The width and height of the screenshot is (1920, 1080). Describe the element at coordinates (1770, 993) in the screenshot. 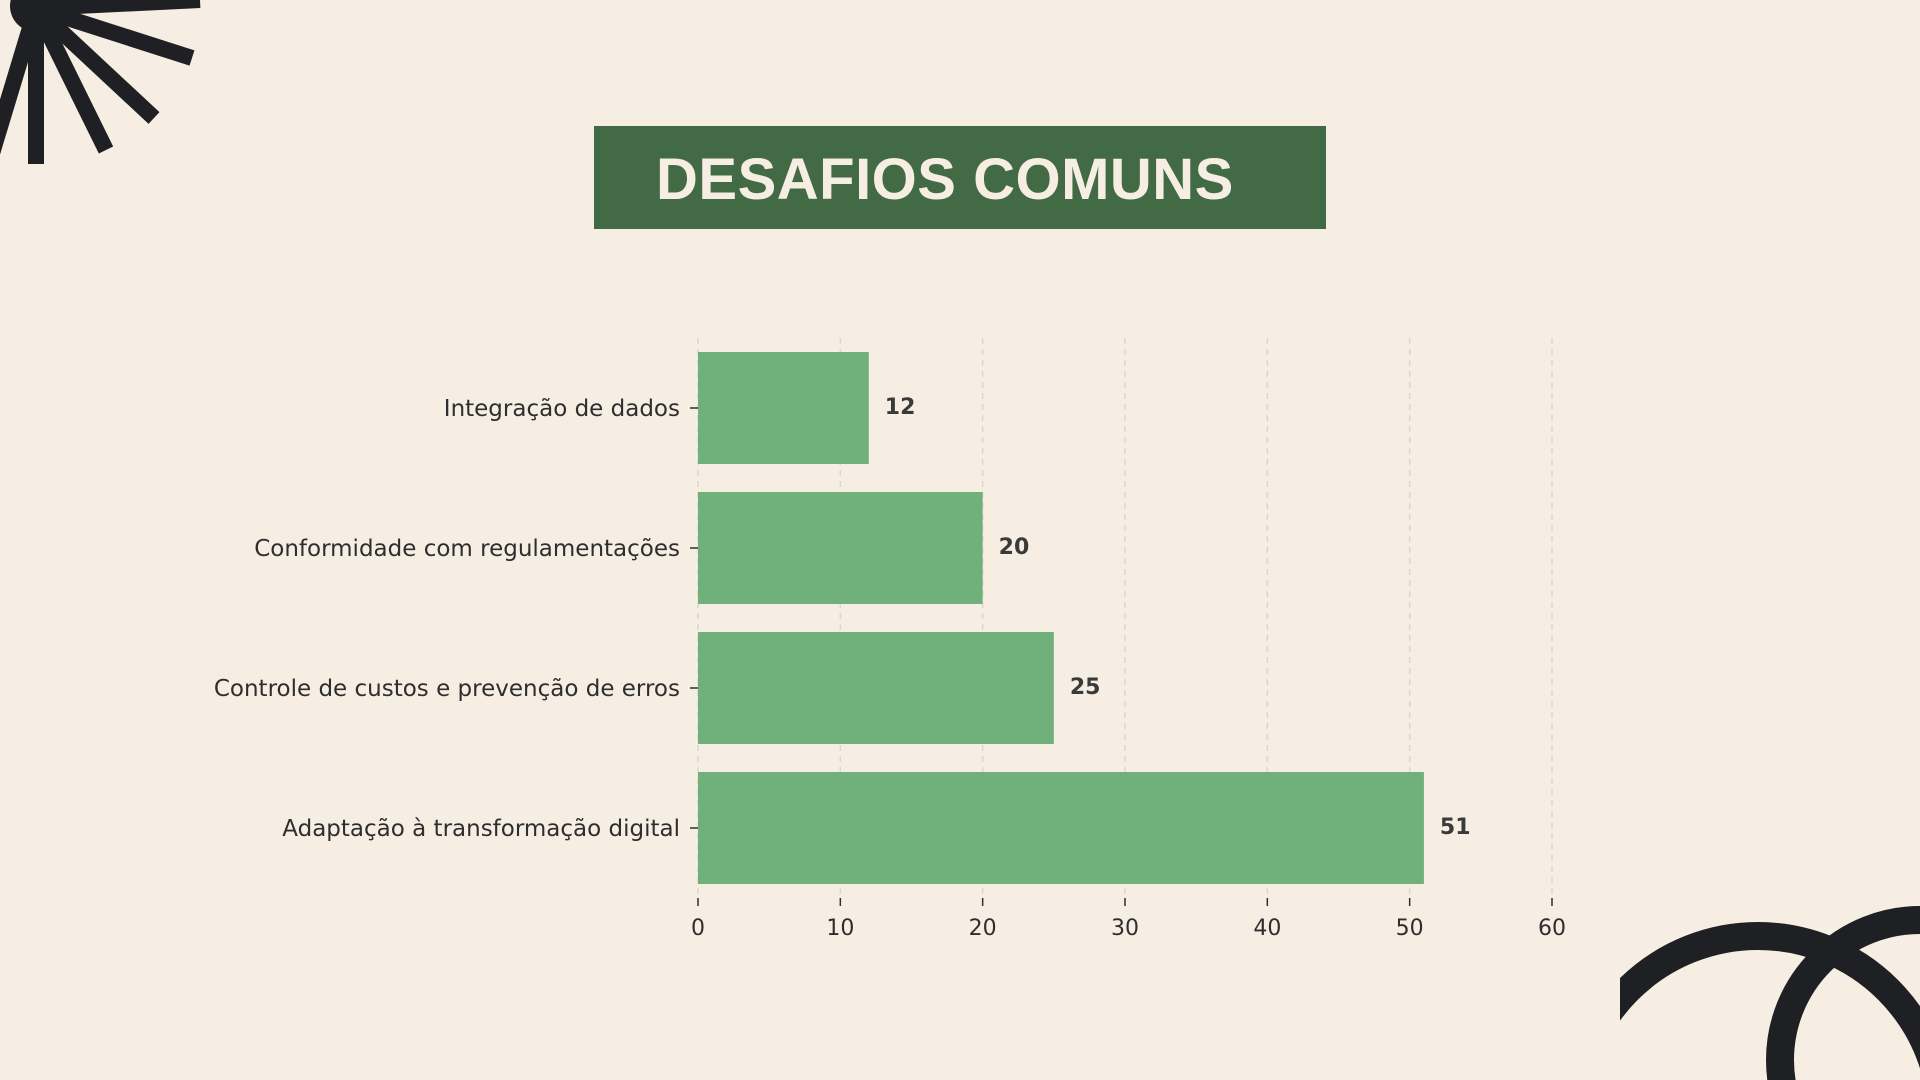

I see `arcs-icon` at that location.